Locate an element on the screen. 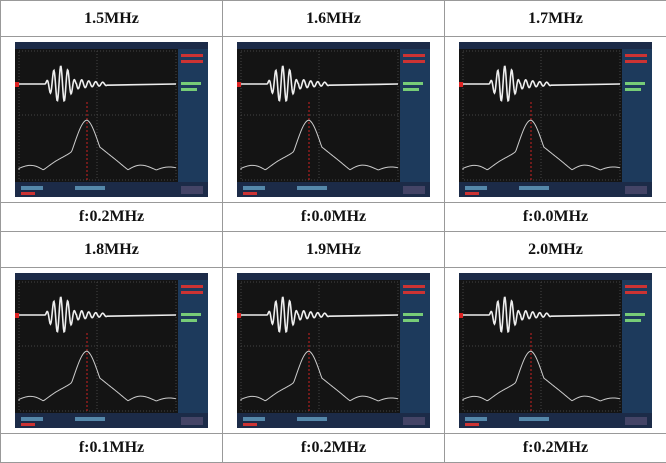 This screenshot has width=666, height=463. shift-caption: f:0.1MHz is located at coordinates (111, 448).